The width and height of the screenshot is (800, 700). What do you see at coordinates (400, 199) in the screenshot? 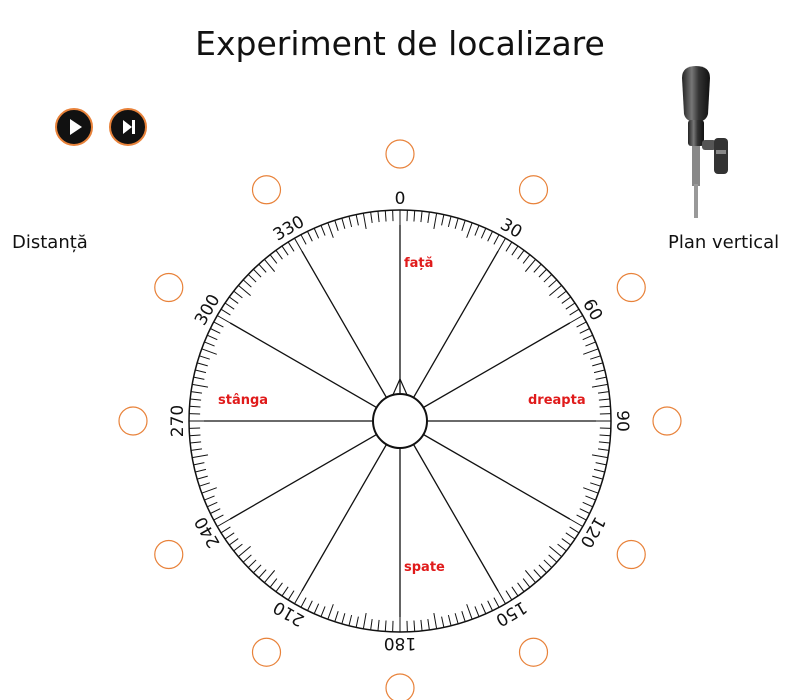
I see `degree-label: 0` at bounding box center [400, 199].